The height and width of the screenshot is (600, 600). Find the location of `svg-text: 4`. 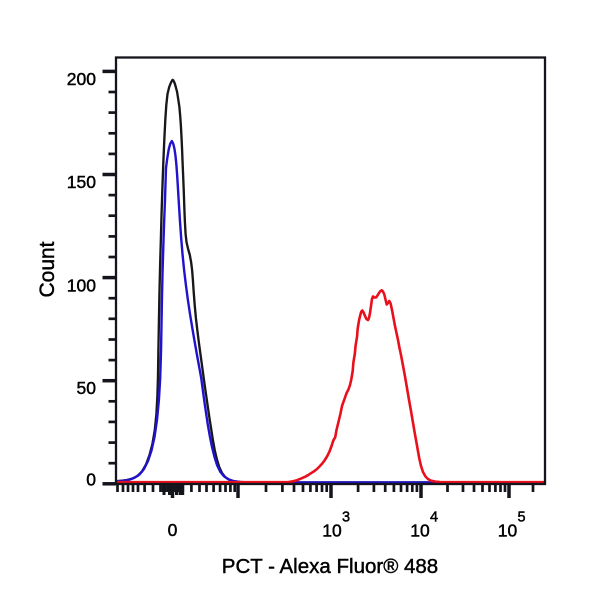

svg-text: 4 is located at coordinates (434, 518).